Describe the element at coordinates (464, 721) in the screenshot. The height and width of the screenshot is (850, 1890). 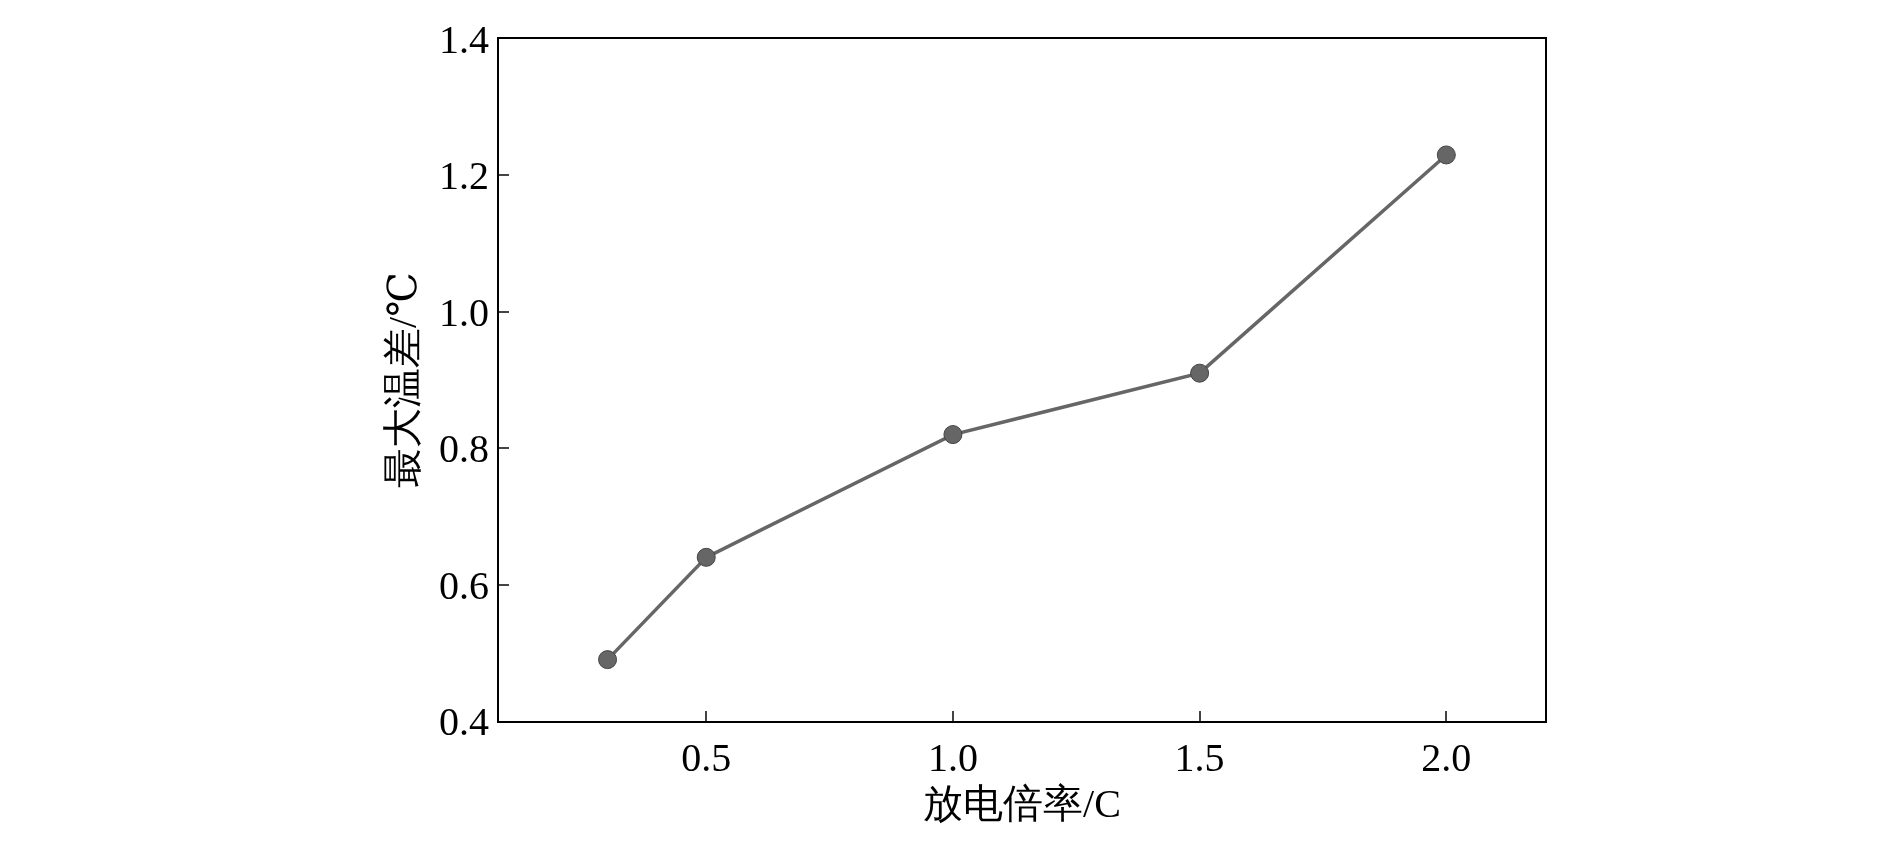
I see `y-tick-label: 0.4` at that location.